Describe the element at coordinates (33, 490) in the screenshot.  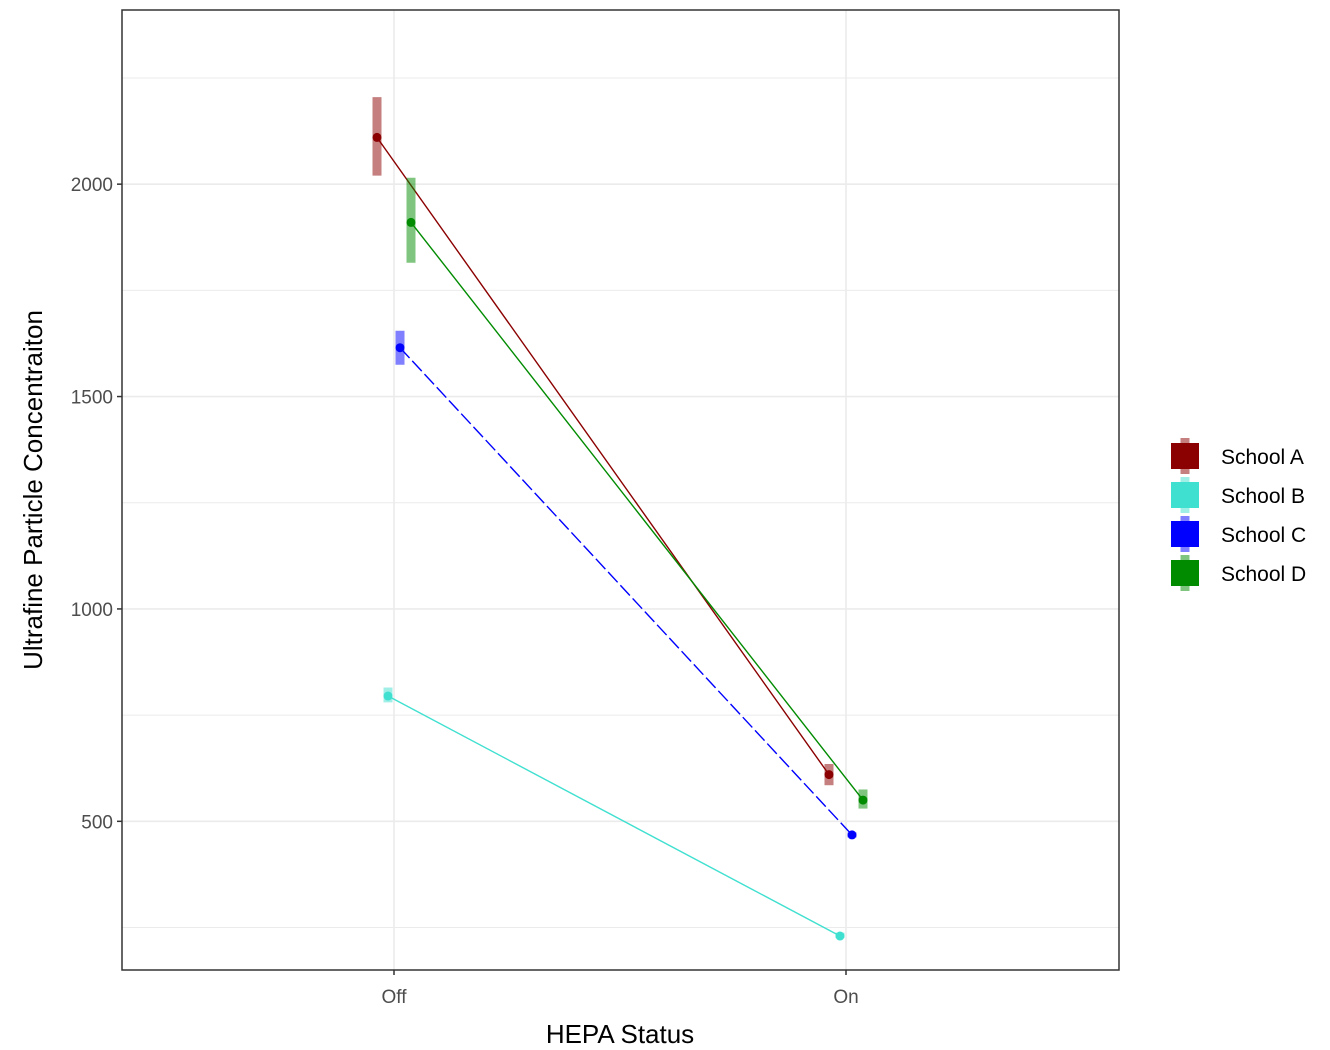
I see `y-axis-title: Ultrafine Particle Concentraiton` at that location.